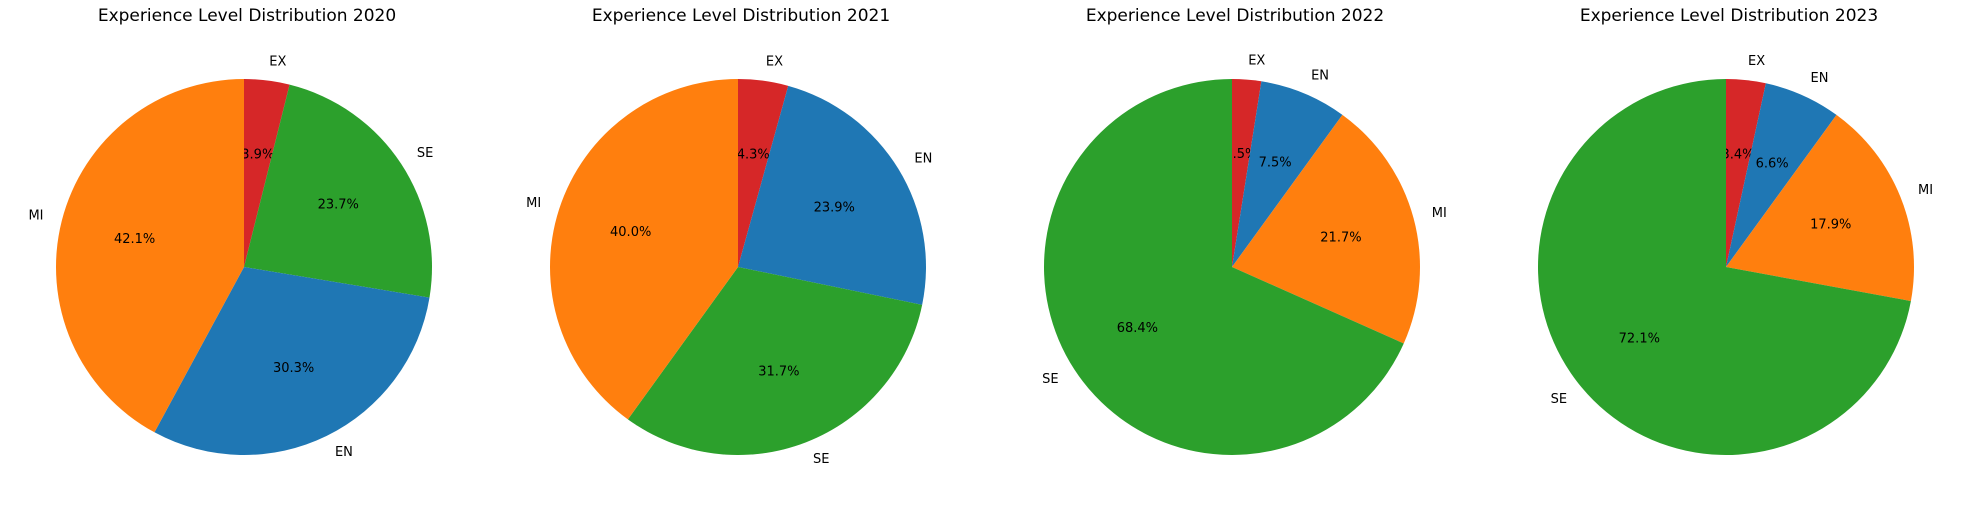  I want to click on pie-percent-label-ex: 4.3%, so click(753, 155).